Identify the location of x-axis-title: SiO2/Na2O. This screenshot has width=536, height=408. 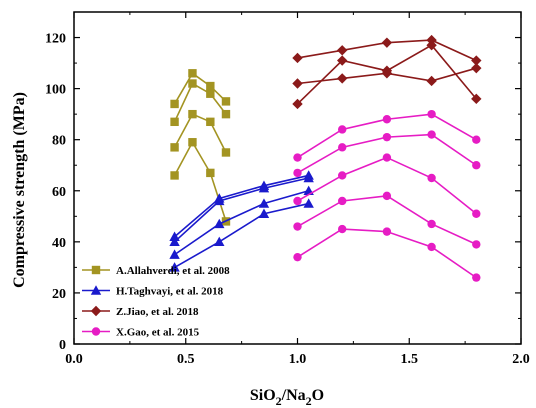
(287, 397).